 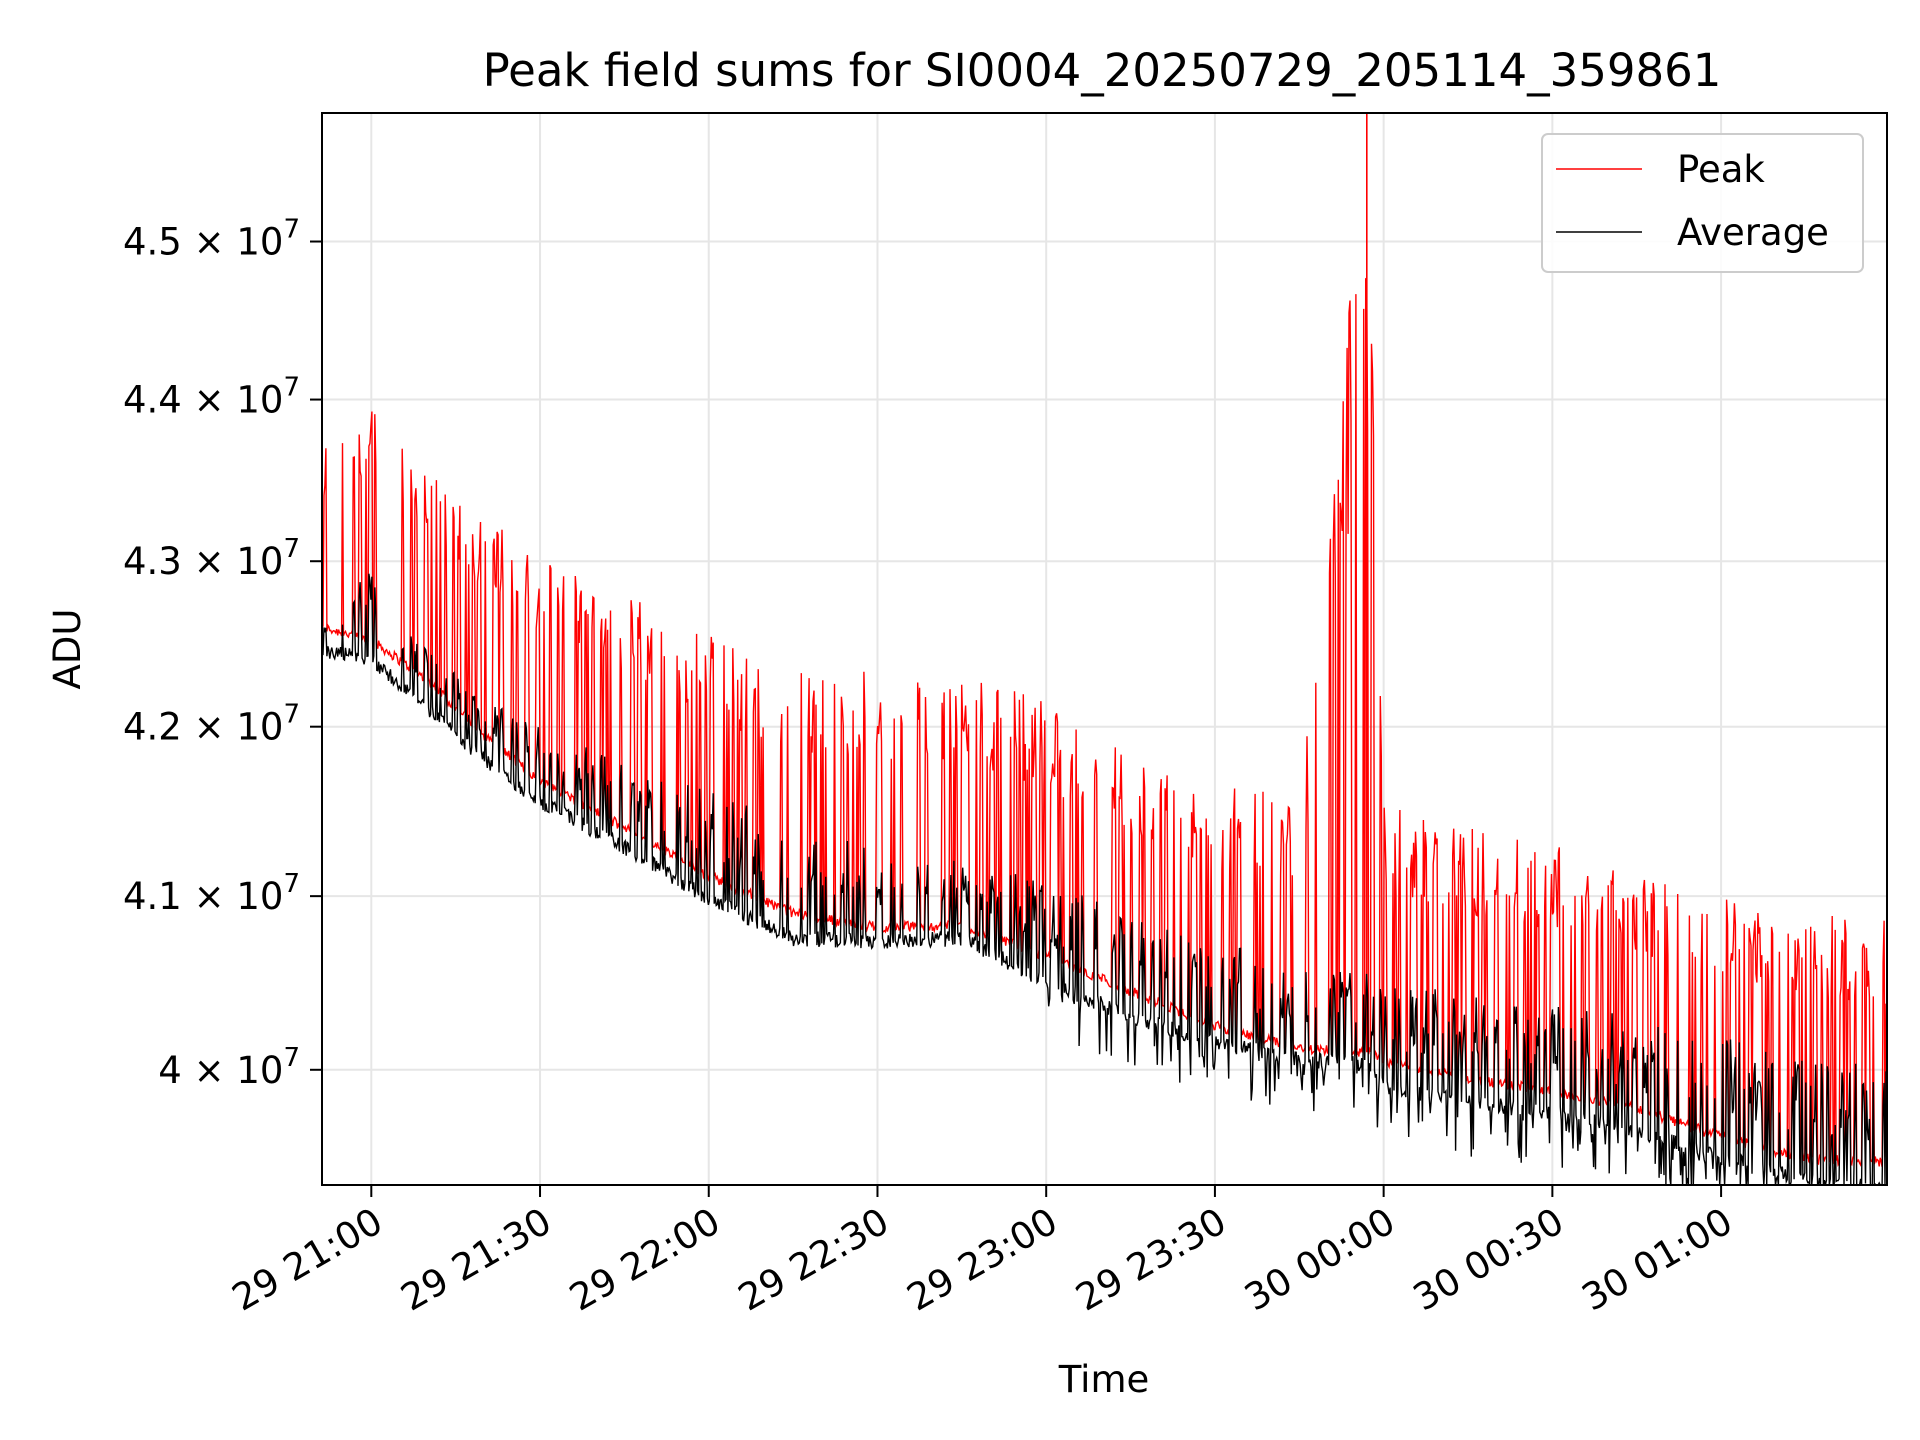 What do you see at coordinates (211, 724) in the screenshot?
I see `y-tick-label: 4.2 × 107` at bounding box center [211, 724].